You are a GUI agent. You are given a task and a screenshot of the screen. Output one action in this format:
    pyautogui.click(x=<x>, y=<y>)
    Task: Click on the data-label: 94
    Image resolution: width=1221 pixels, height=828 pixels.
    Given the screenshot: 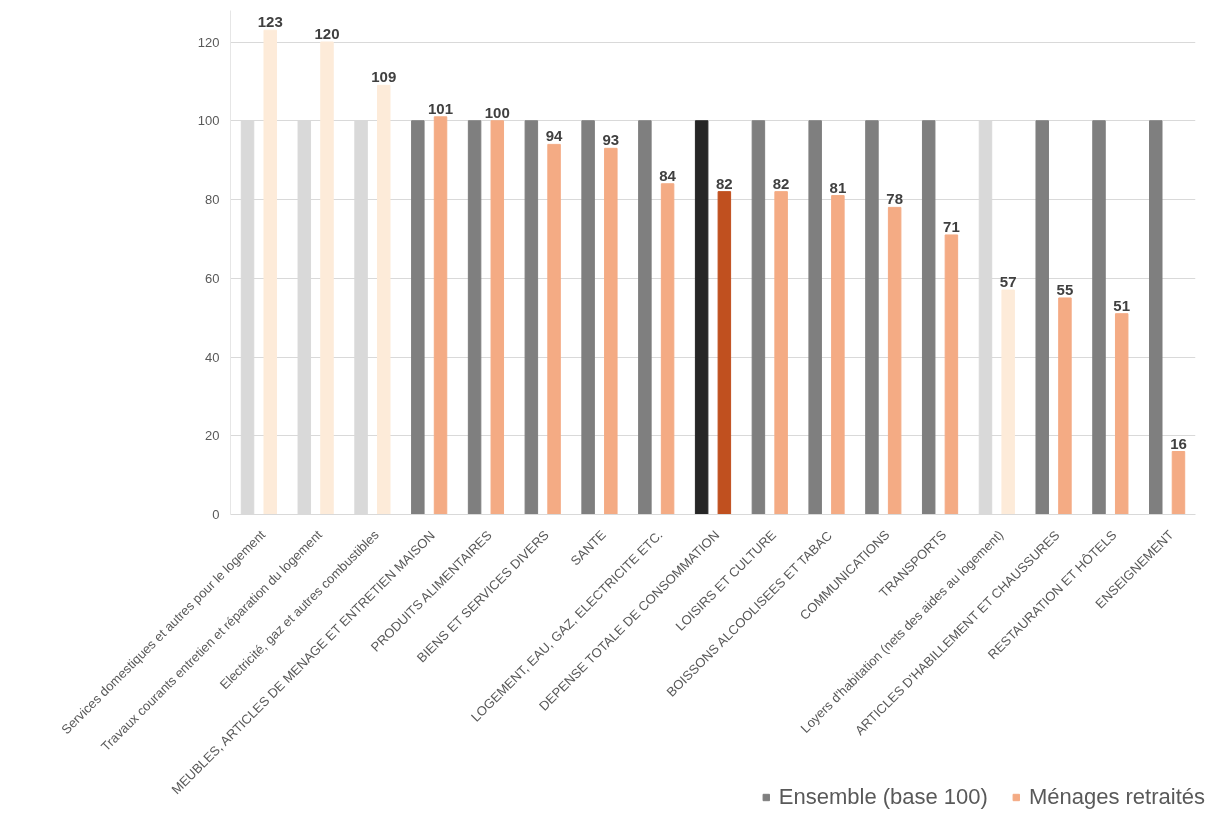 What is the action you would take?
    pyautogui.click(x=554, y=136)
    